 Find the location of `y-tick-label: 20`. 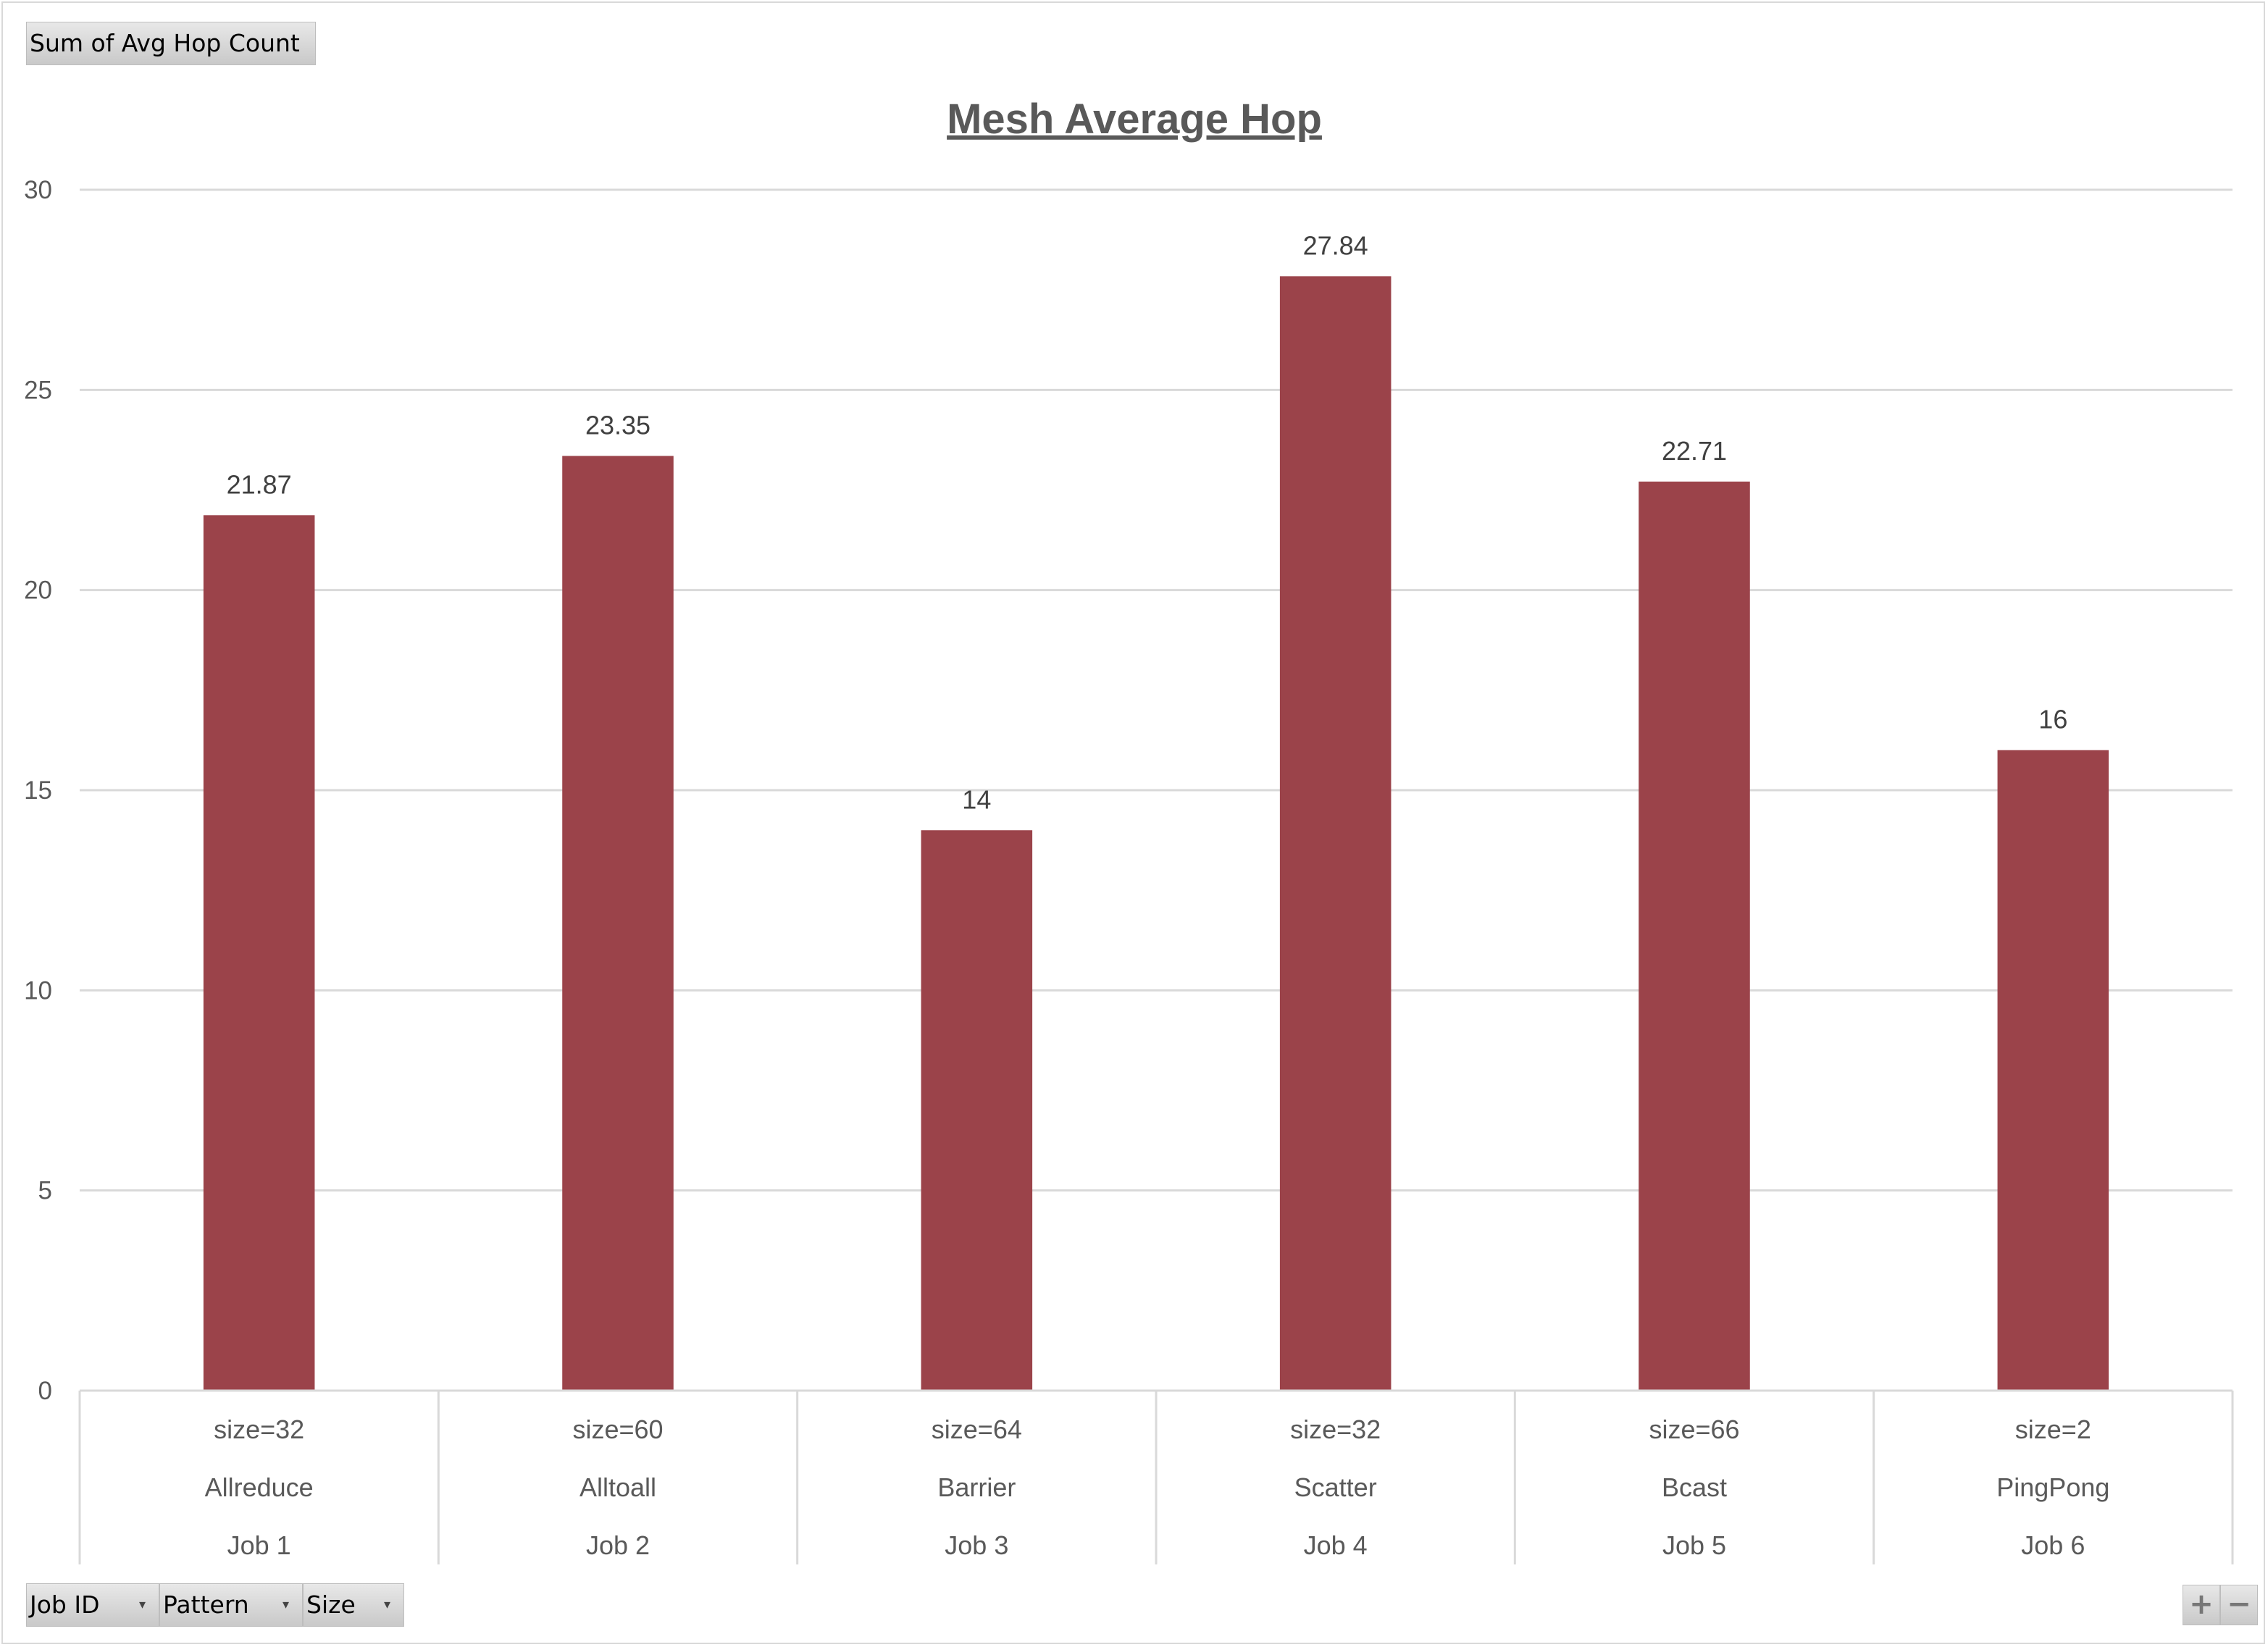

y-tick-label: 20 is located at coordinates (38, 591).